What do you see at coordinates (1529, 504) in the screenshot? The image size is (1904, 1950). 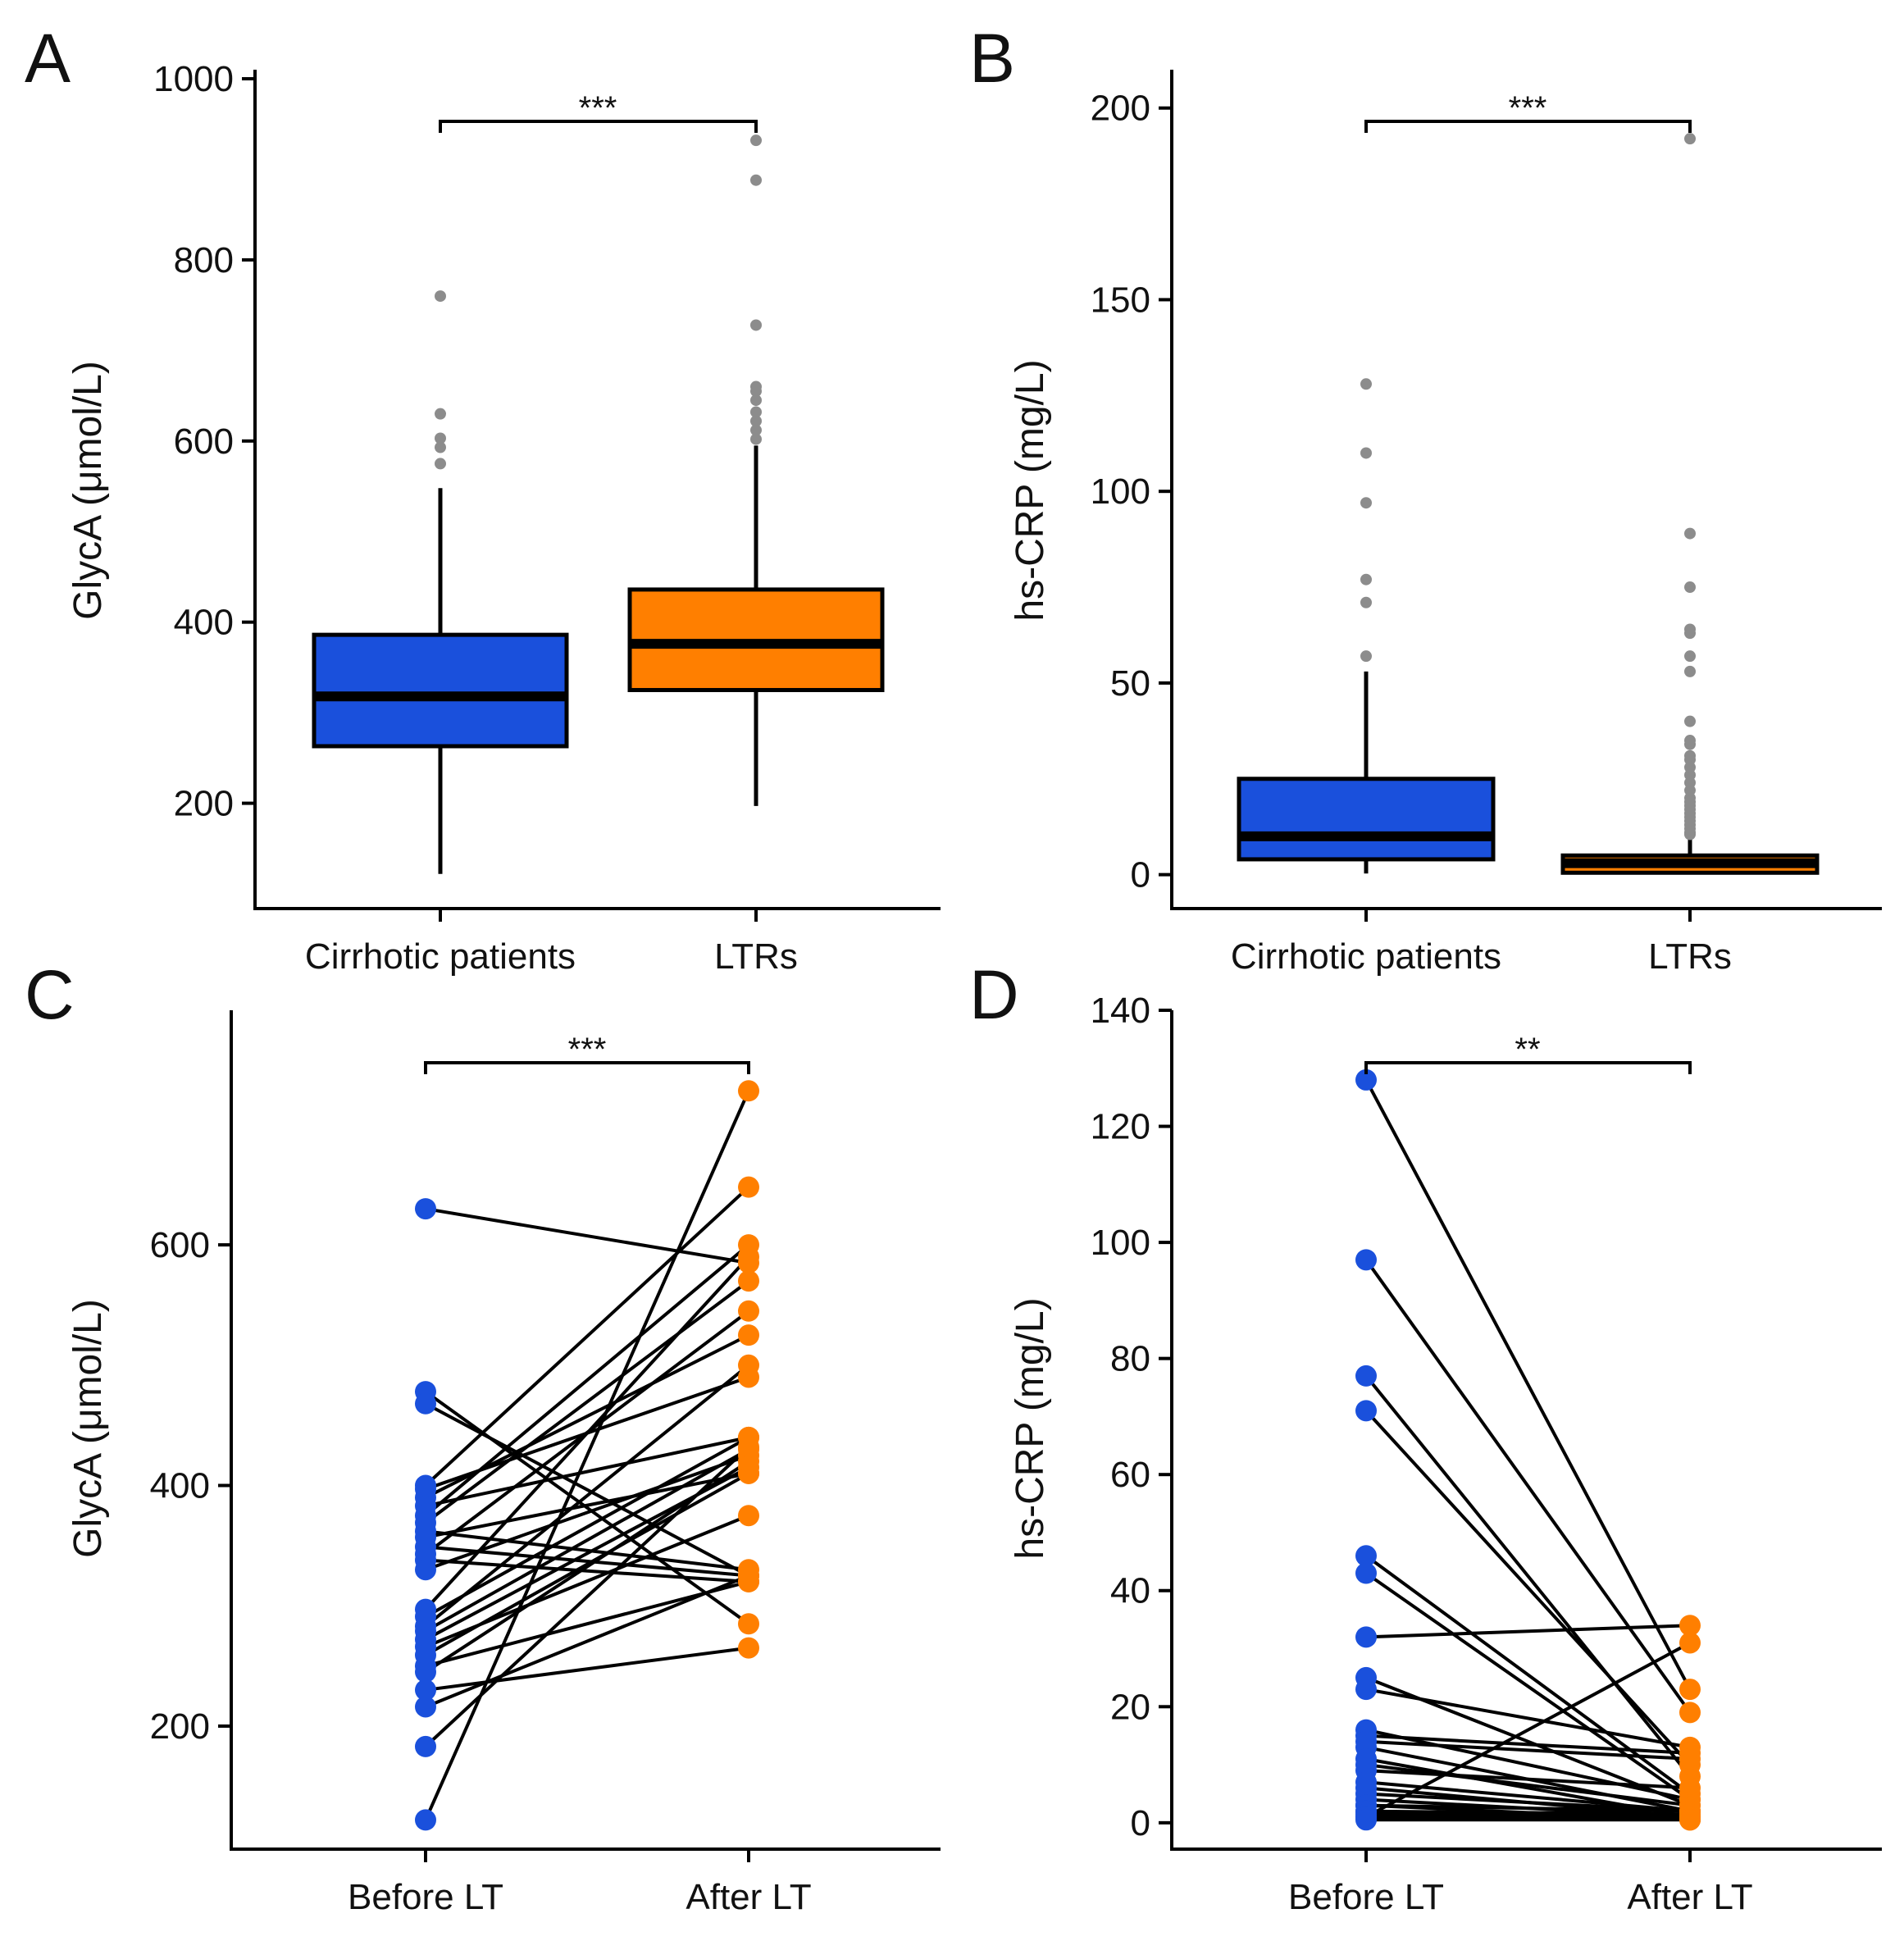 I see `panel-b-marks` at bounding box center [1529, 504].